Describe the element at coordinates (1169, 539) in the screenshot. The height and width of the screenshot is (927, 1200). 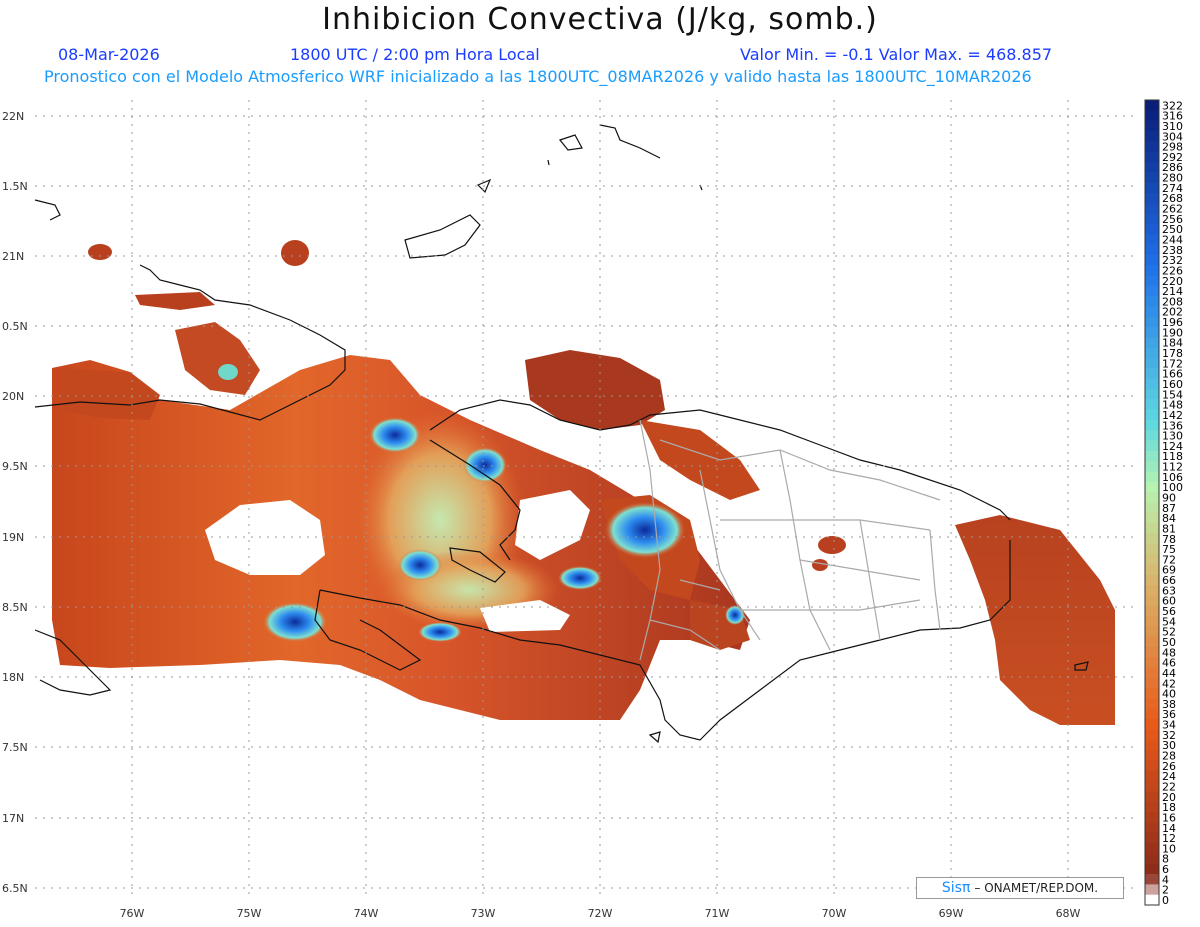
I see `colorbar-label: 78` at that location.